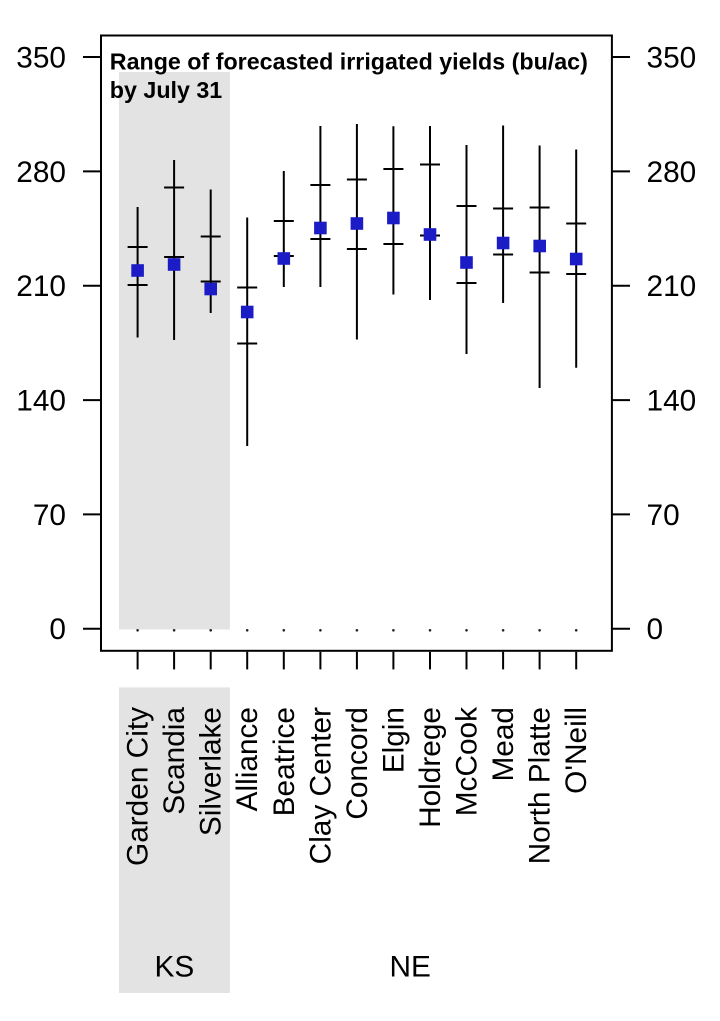 The image size is (720, 1021). What do you see at coordinates (503, 744) in the screenshot?
I see `svg-text: Mead` at bounding box center [503, 744].